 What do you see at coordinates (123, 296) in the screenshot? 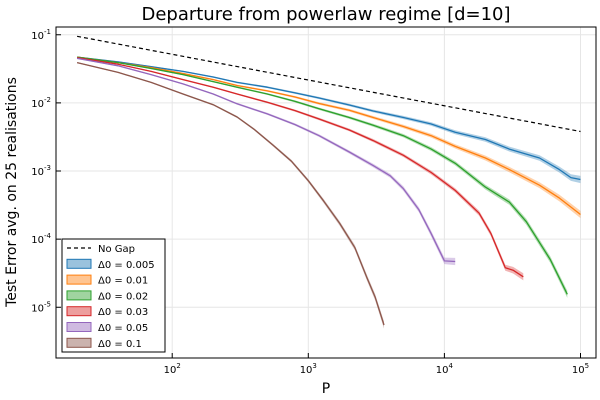
I see `legend-label: Δ0 = 0.02` at bounding box center [123, 296].